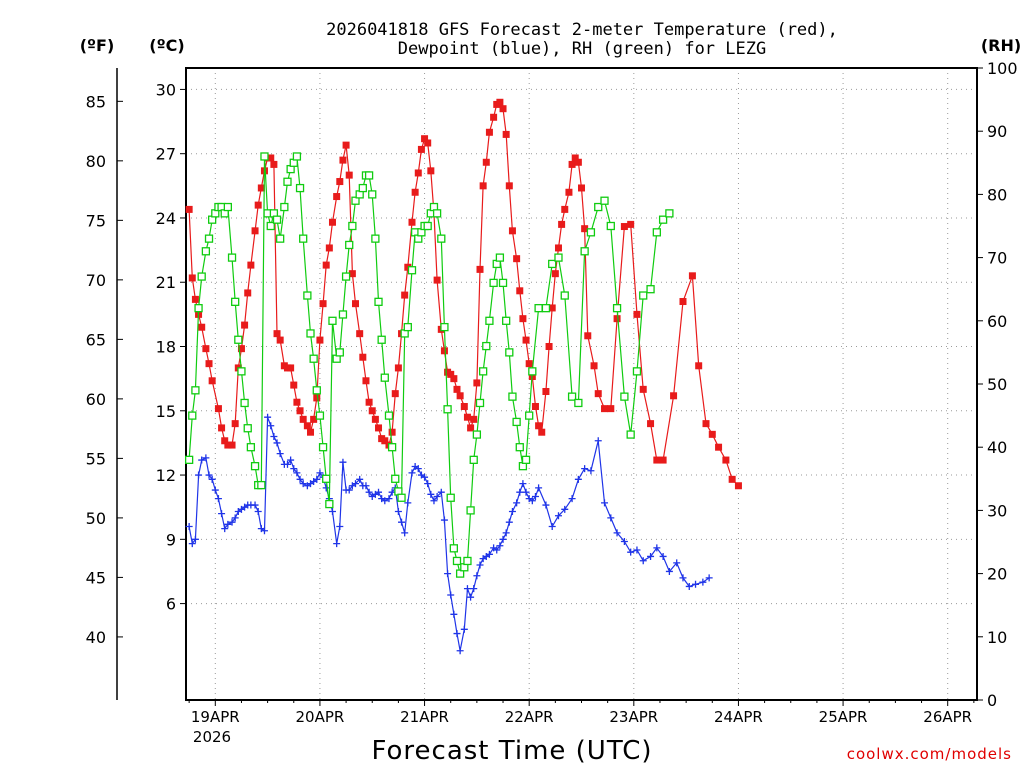  Describe the element at coordinates (96, 577) in the screenshot. I see `y-tick-label-f: 45` at that location.